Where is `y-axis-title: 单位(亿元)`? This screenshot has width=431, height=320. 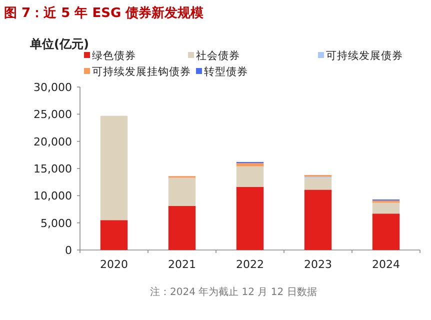 y-axis-title: 单位(亿元) is located at coordinates (59, 44).